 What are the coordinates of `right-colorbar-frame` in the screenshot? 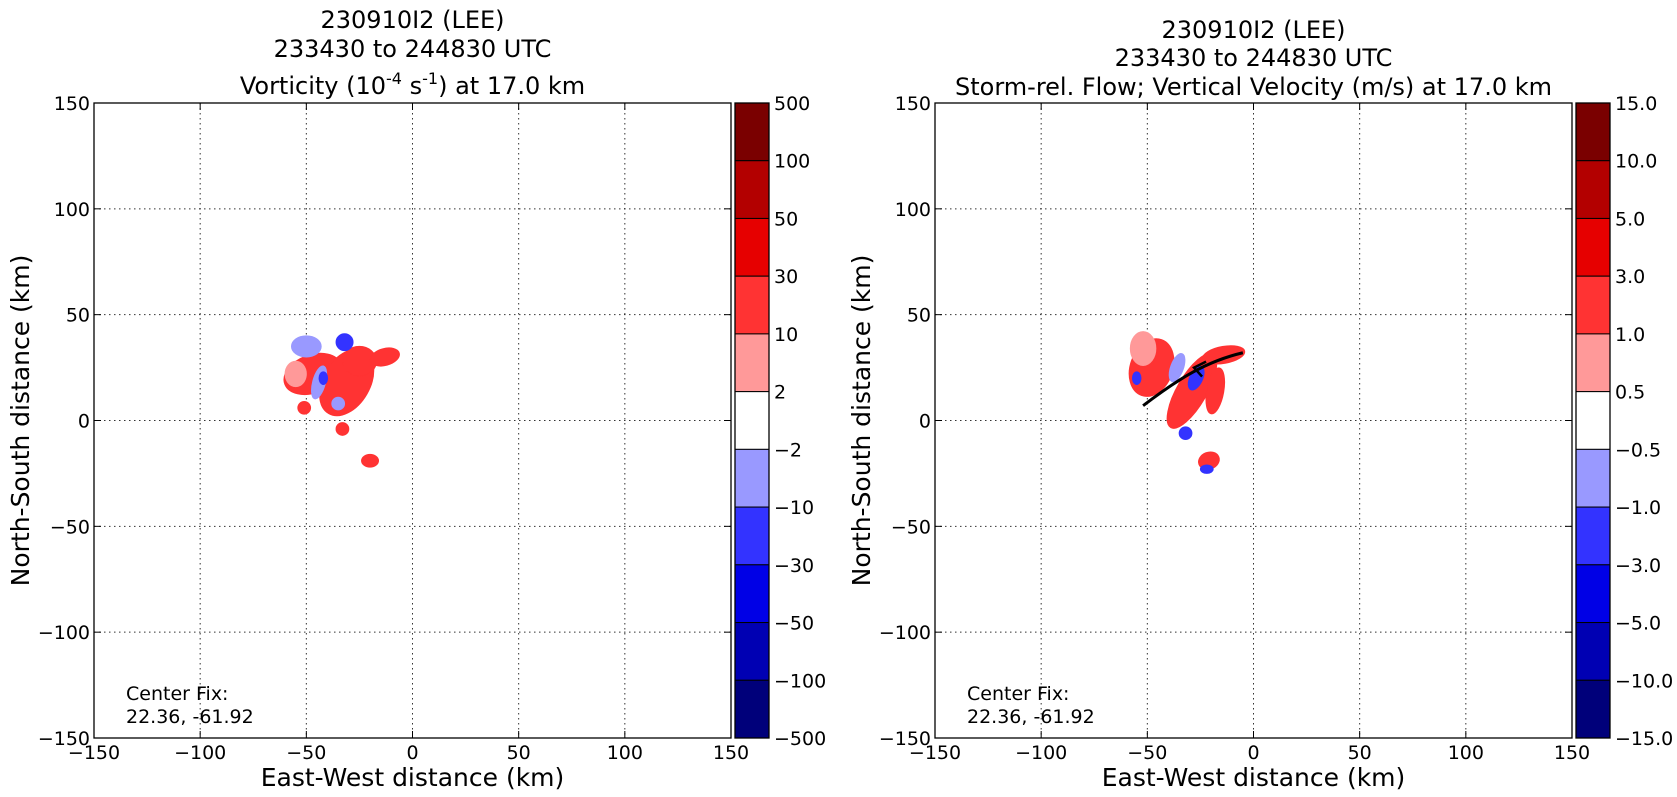 It's located at (1593, 420).